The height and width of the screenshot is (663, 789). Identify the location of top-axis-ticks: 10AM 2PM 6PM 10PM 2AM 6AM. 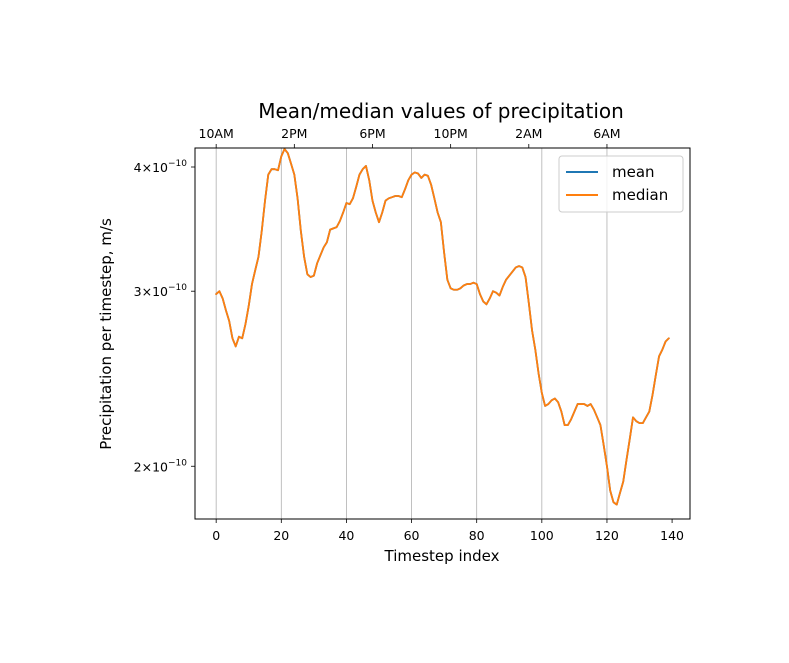
(410, 137).